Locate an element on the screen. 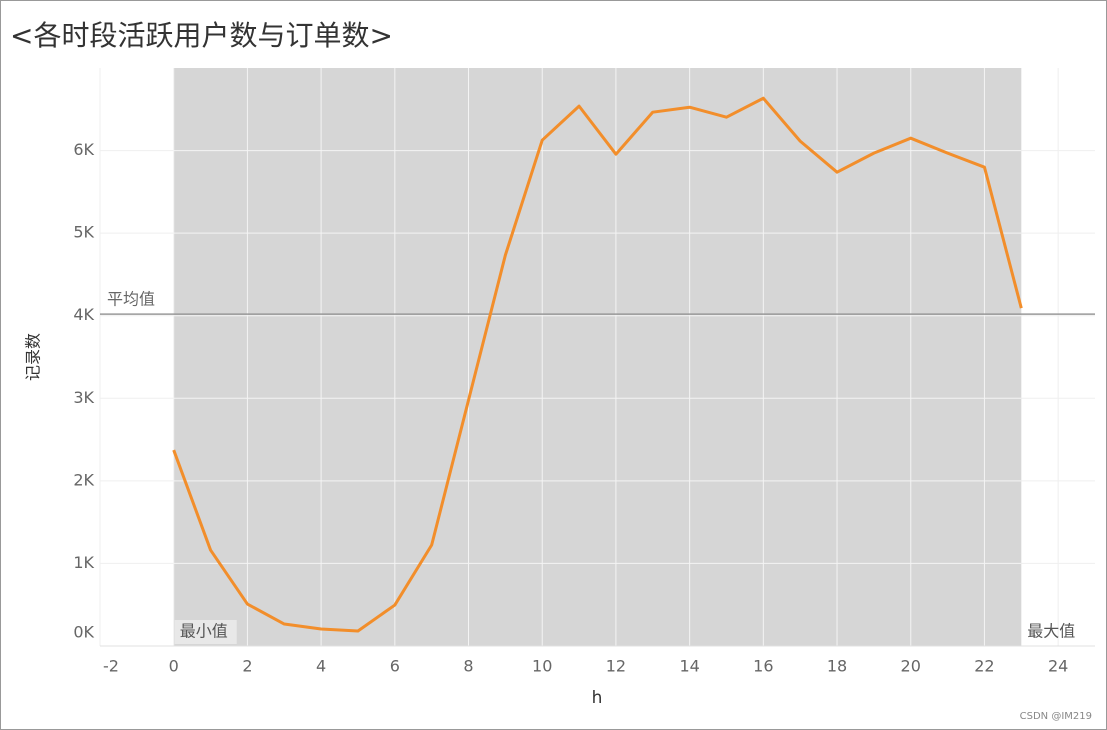 The height and width of the screenshot is (730, 1107). band-label-bg is located at coordinates (205, 632).